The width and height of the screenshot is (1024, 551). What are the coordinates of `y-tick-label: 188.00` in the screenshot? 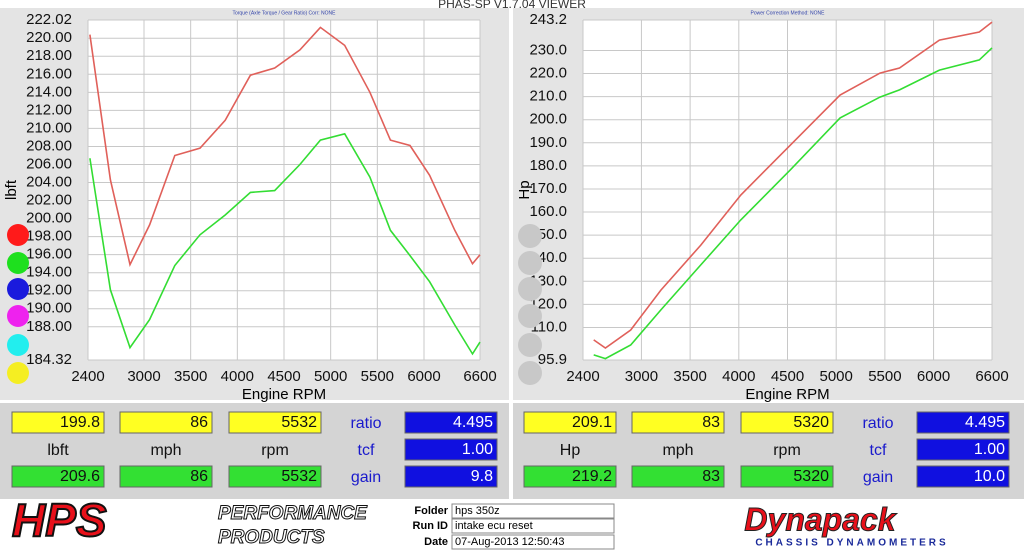 It's located at (49, 326).